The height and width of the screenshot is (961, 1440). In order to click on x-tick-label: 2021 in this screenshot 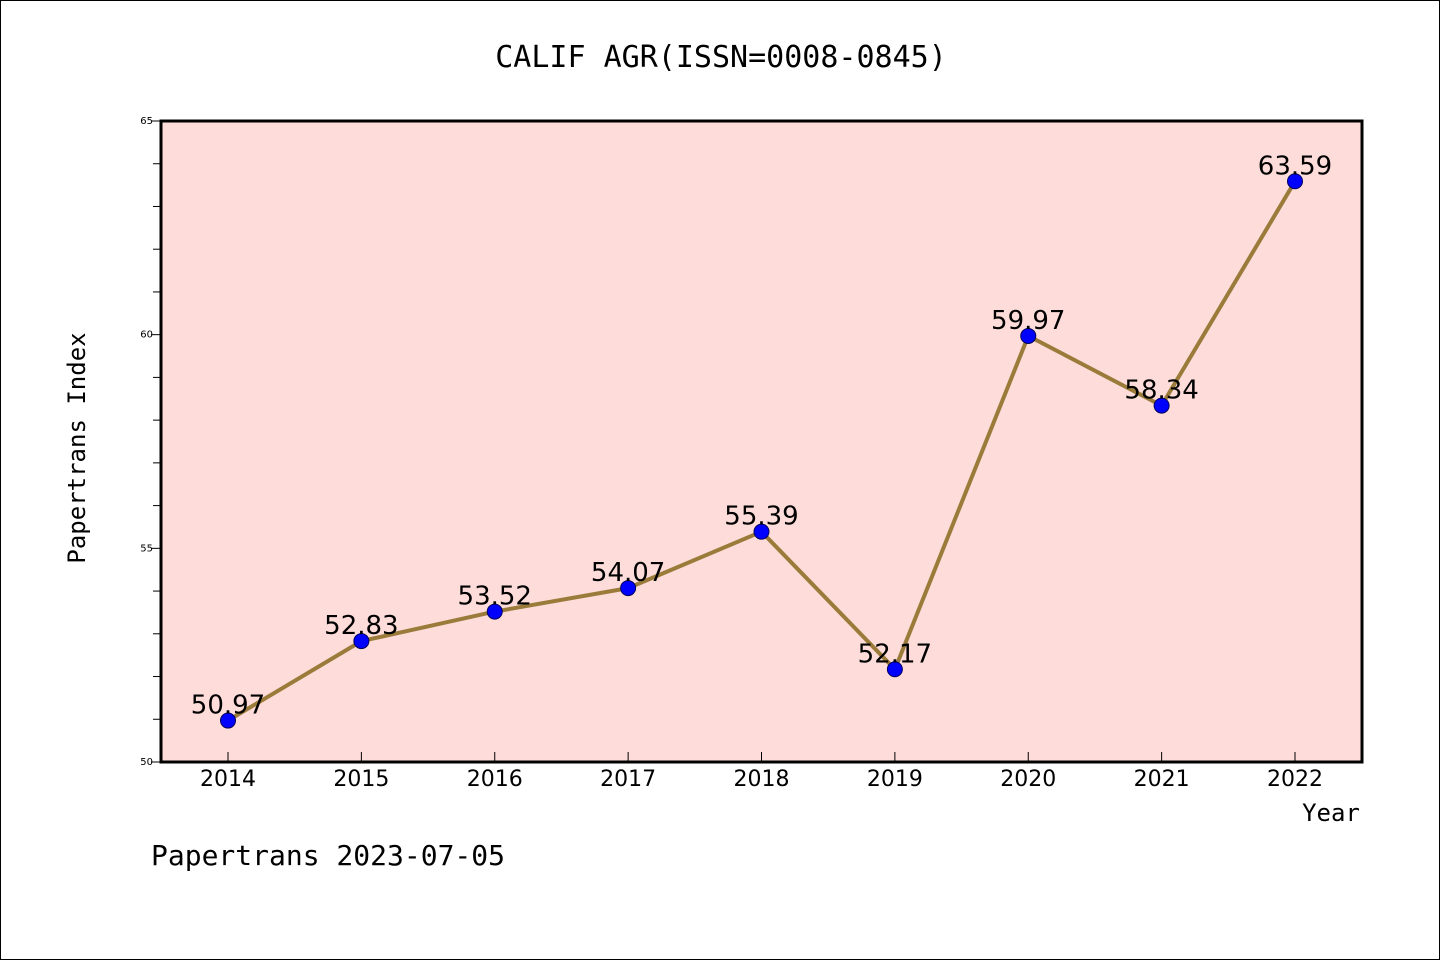, I will do `click(1162, 779)`.